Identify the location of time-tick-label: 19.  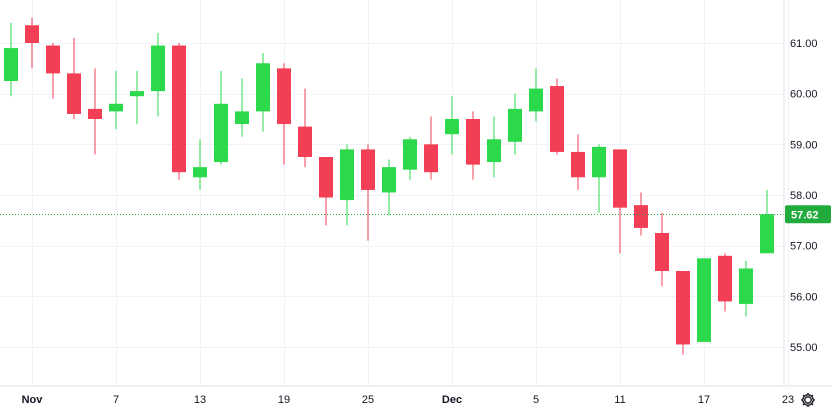
(284, 400).